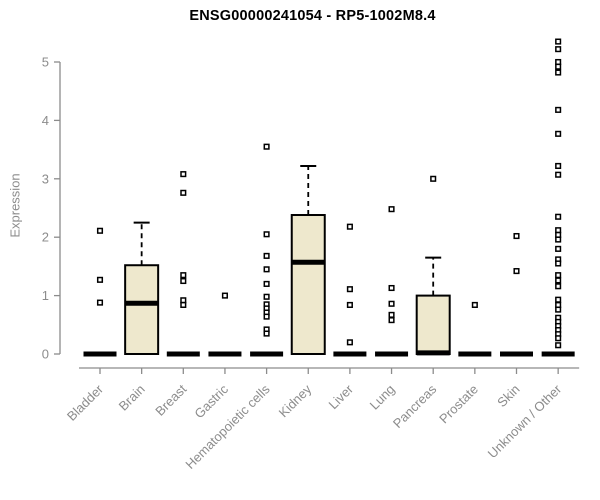 The image size is (600, 500). I want to click on zero-bar-Gastric, so click(225, 354).